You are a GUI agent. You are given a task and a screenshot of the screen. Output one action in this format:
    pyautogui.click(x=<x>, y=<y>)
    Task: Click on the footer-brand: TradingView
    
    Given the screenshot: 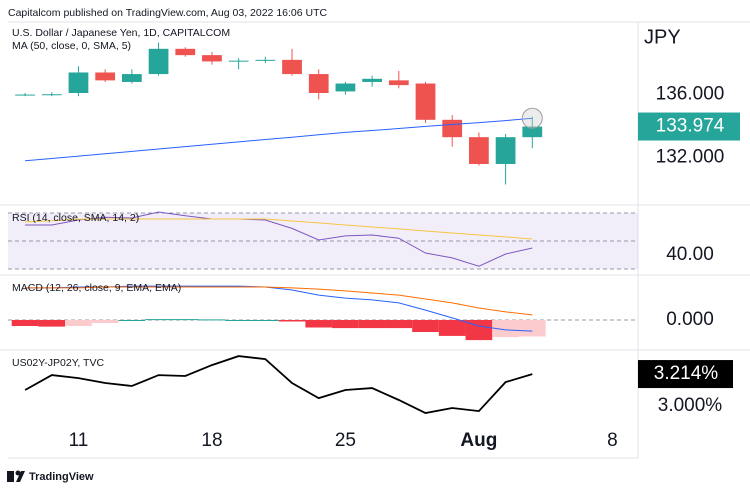 What is the action you would take?
    pyautogui.click(x=61, y=477)
    